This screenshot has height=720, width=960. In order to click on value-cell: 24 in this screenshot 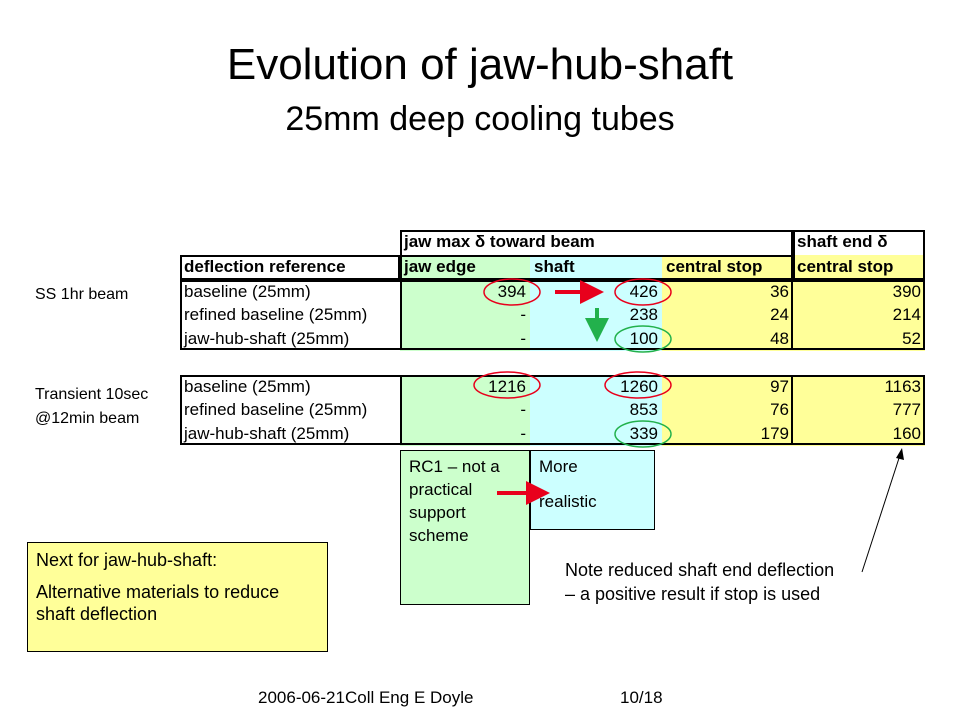, I will do `click(727, 315)`.